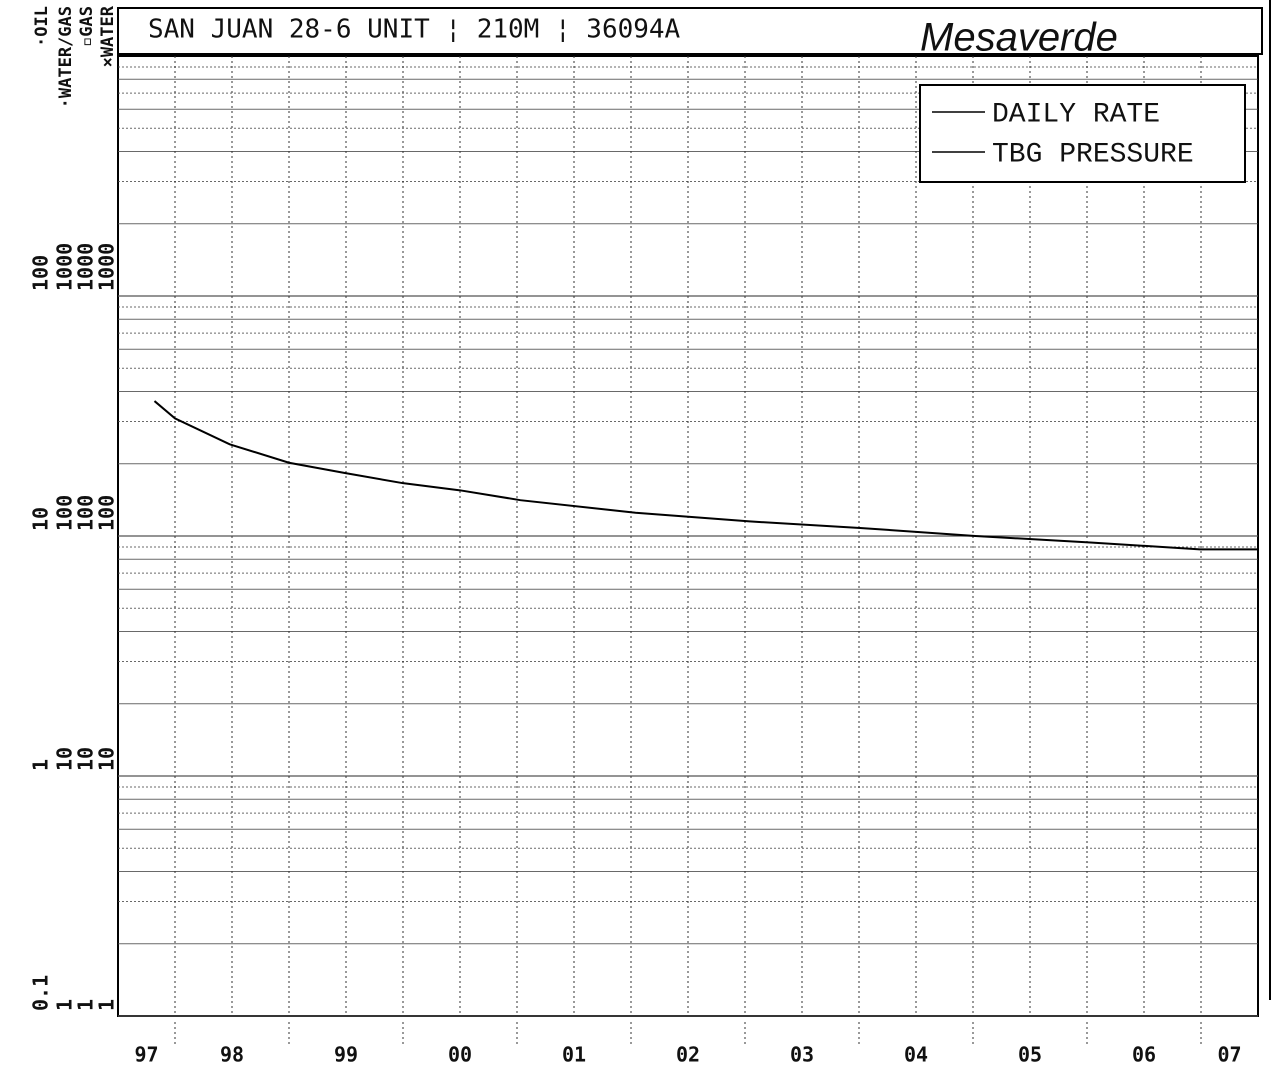 The width and height of the screenshot is (1279, 1075). What do you see at coordinates (705, 475) in the screenshot?
I see `series-line` at bounding box center [705, 475].